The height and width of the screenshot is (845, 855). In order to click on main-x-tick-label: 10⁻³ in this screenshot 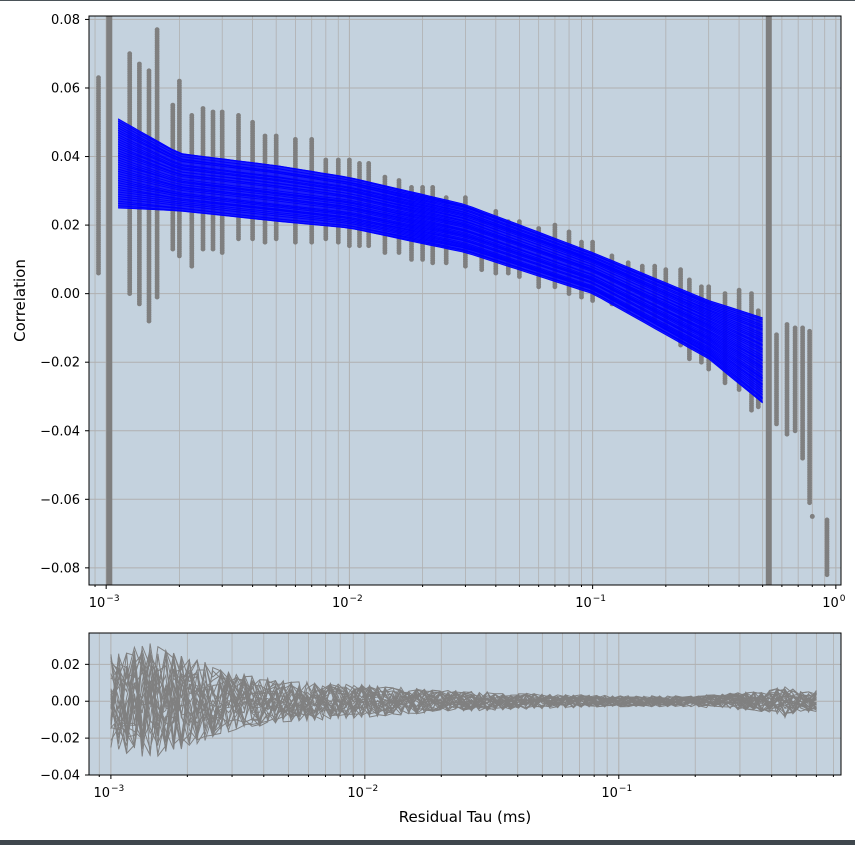, I will do `click(104, 602)`.